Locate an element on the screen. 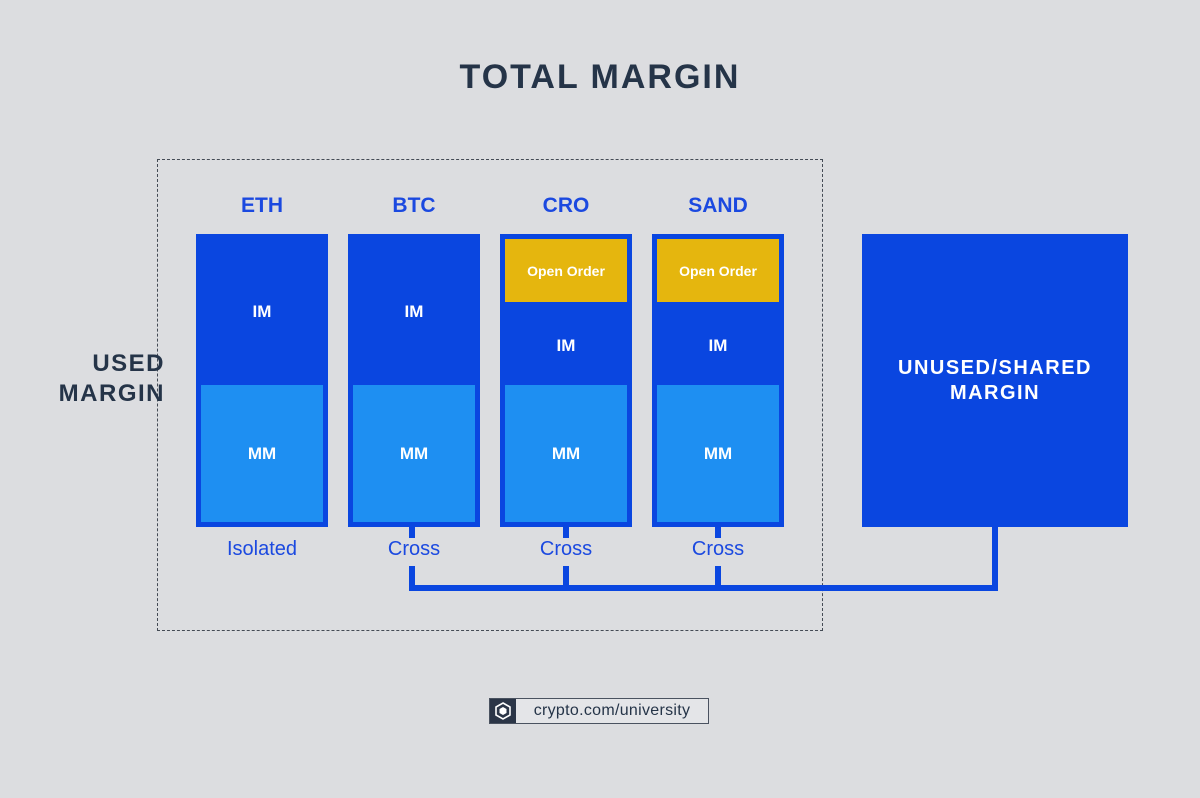  margin-mode-cro: Cross is located at coordinates (566, 549).